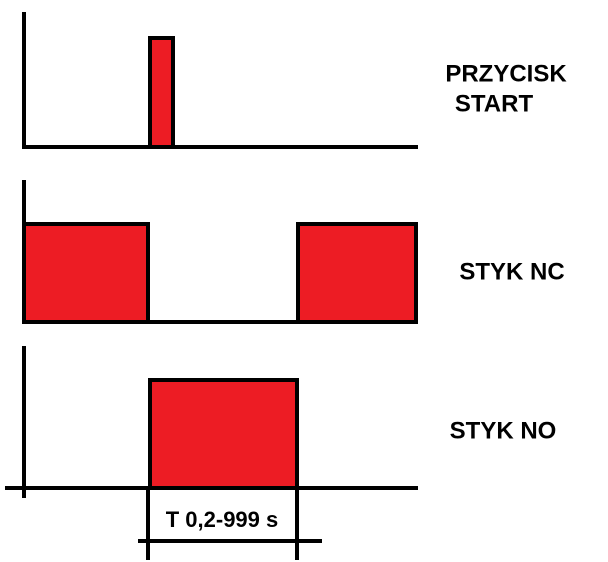 This screenshot has height=562, width=608. I want to click on row-label: STYK NO, so click(503, 430).